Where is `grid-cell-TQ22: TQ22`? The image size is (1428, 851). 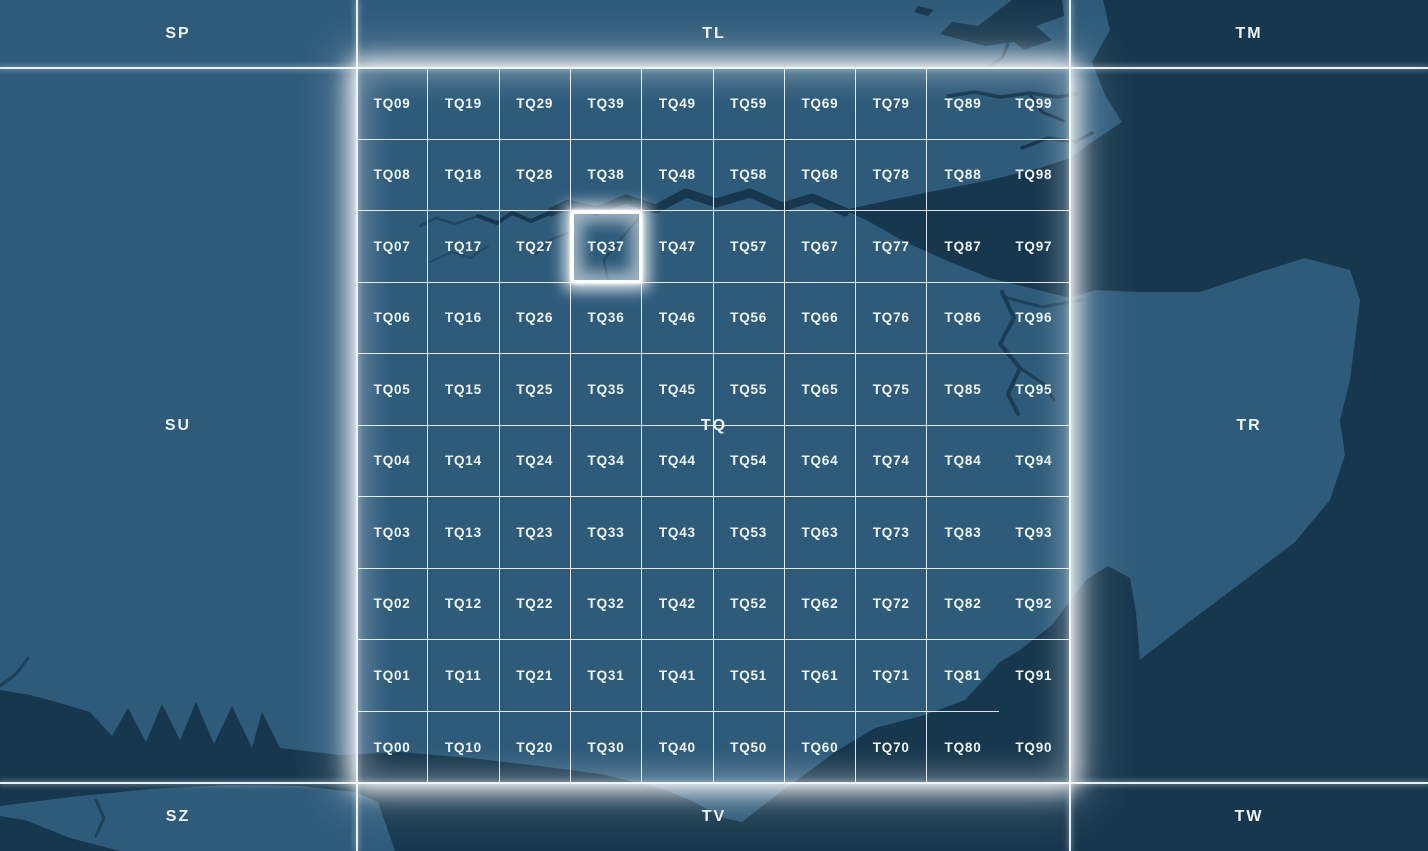
grid-cell-TQ22: TQ22 is located at coordinates (535, 604).